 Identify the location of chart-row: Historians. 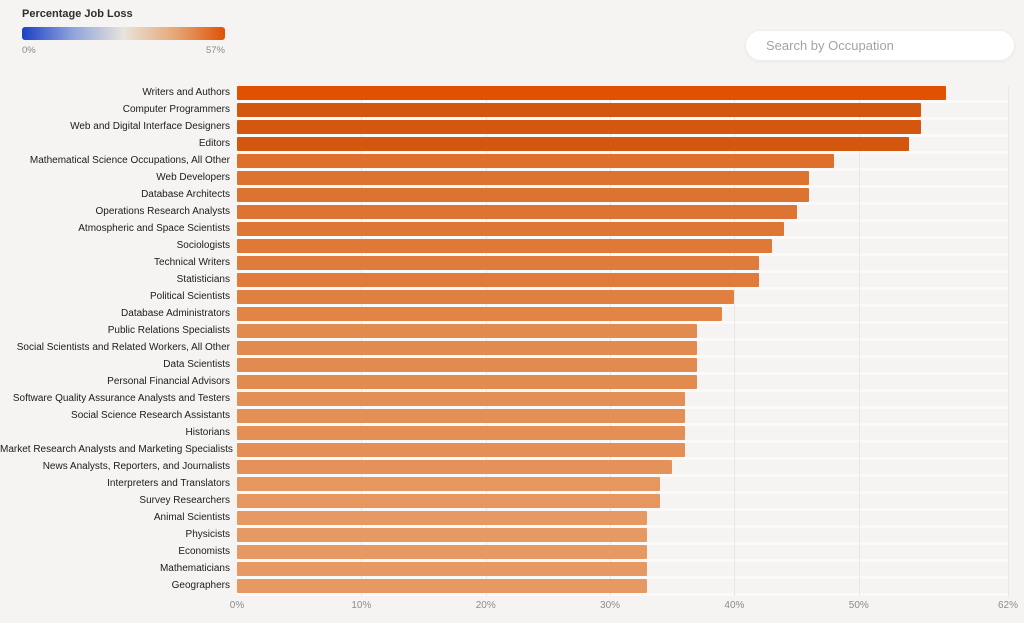
(512, 434).